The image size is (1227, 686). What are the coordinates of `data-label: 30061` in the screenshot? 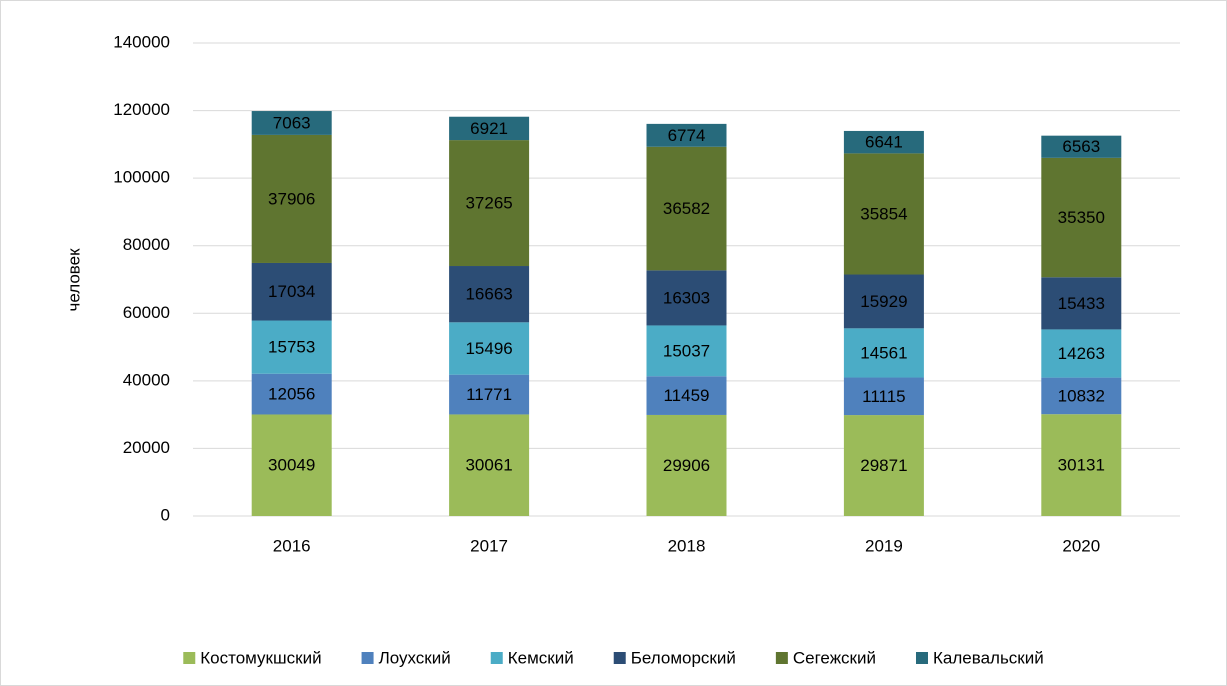 It's located at (488, 465).